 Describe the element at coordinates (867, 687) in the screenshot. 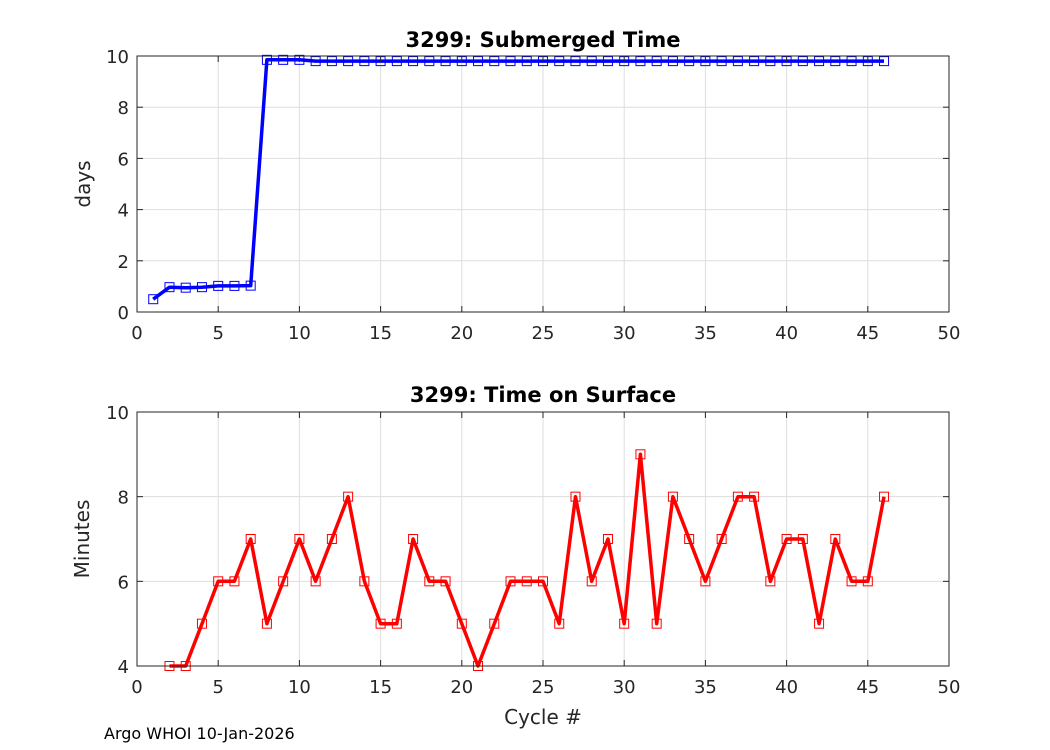

I see `x-tick-label: 45` at that location.